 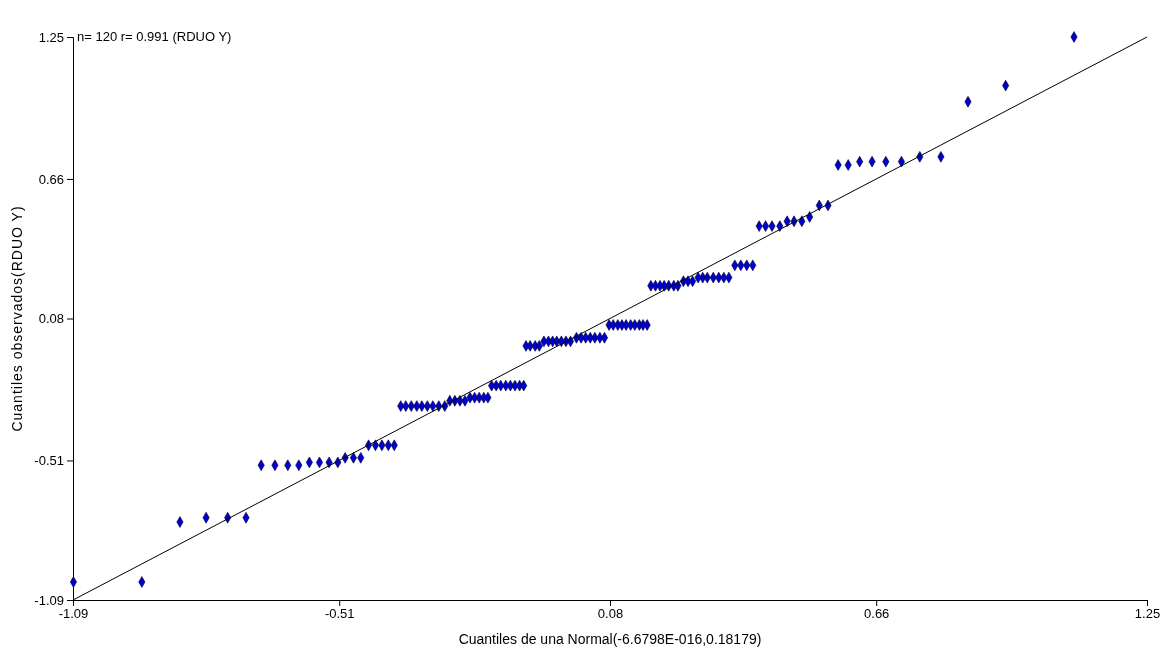 I want to click on y-tick-label: -1.09, so click(x=49, y=600).